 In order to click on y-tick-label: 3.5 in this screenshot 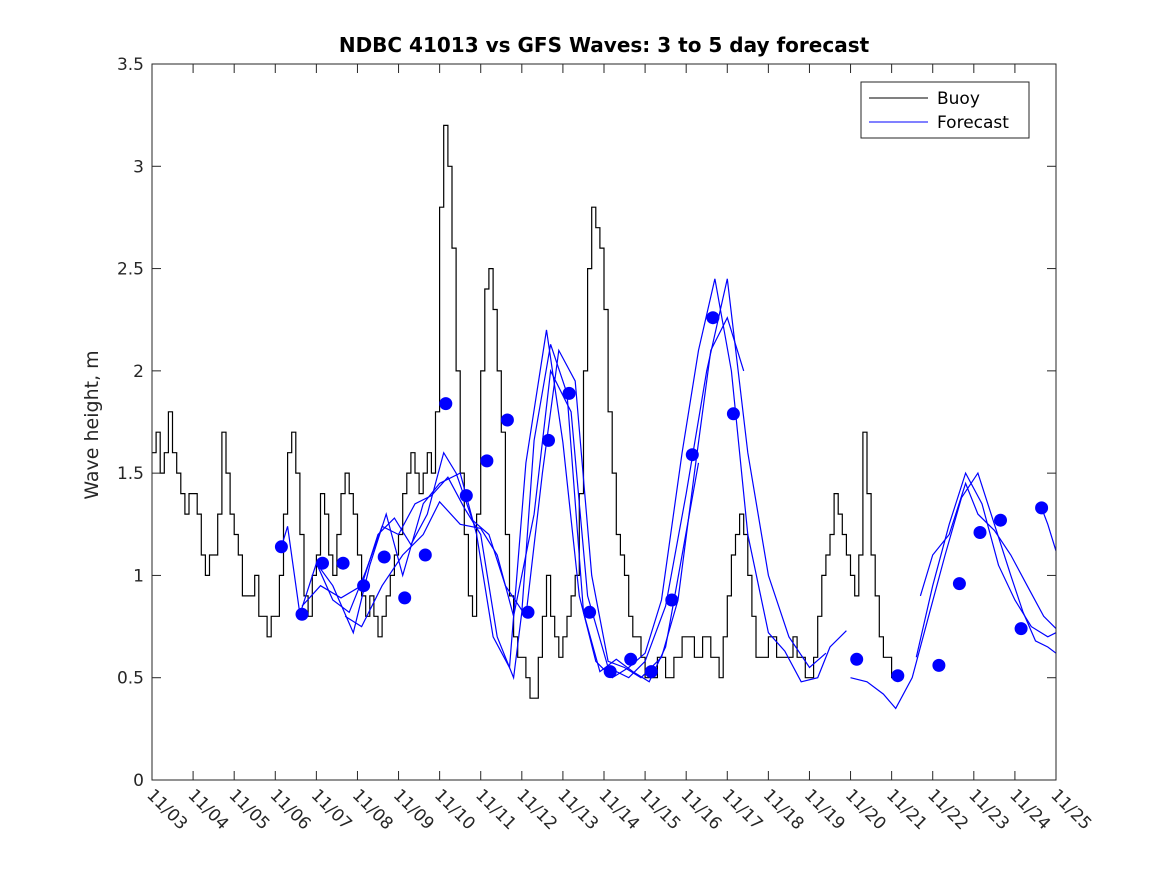, I will do `click(130, 65)`.